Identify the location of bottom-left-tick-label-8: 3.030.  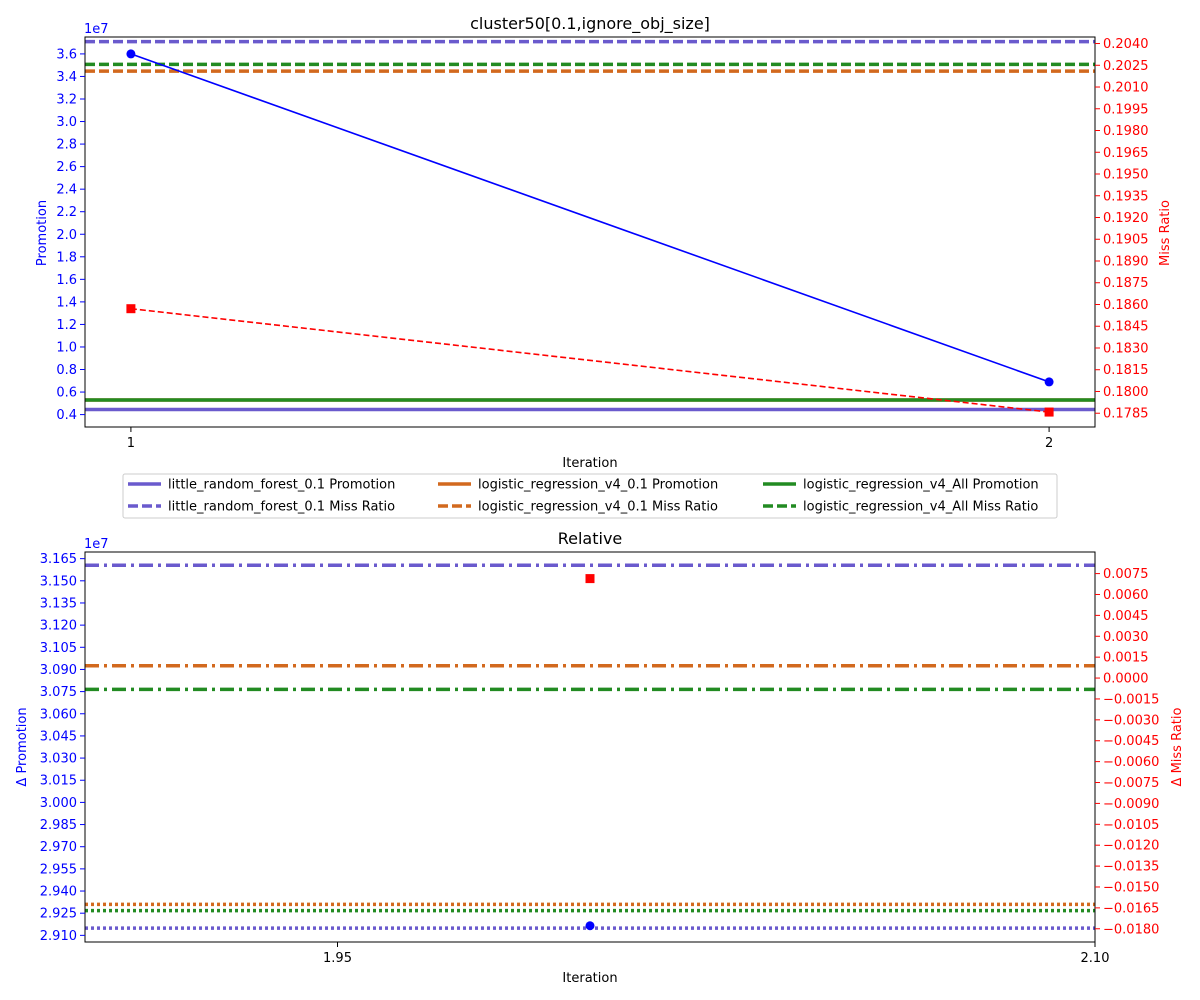
(58, 759).